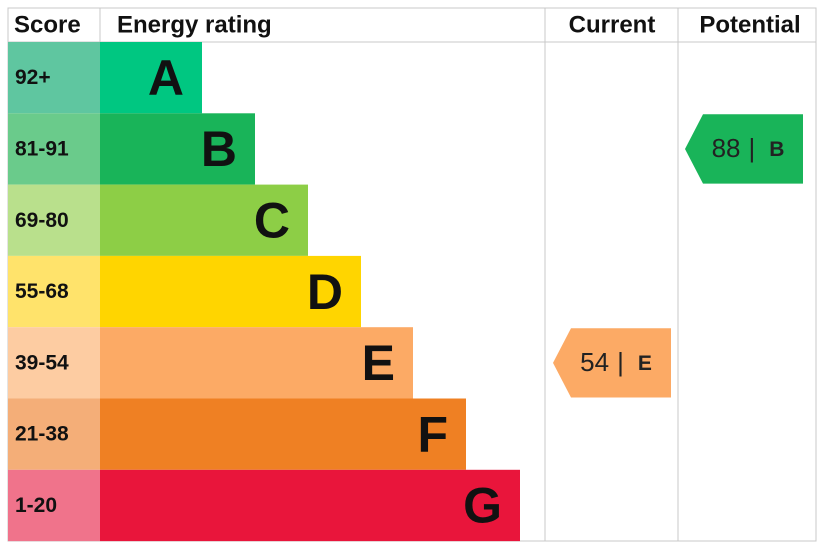  I want to click on potential-value: 88, so click(726, 148).